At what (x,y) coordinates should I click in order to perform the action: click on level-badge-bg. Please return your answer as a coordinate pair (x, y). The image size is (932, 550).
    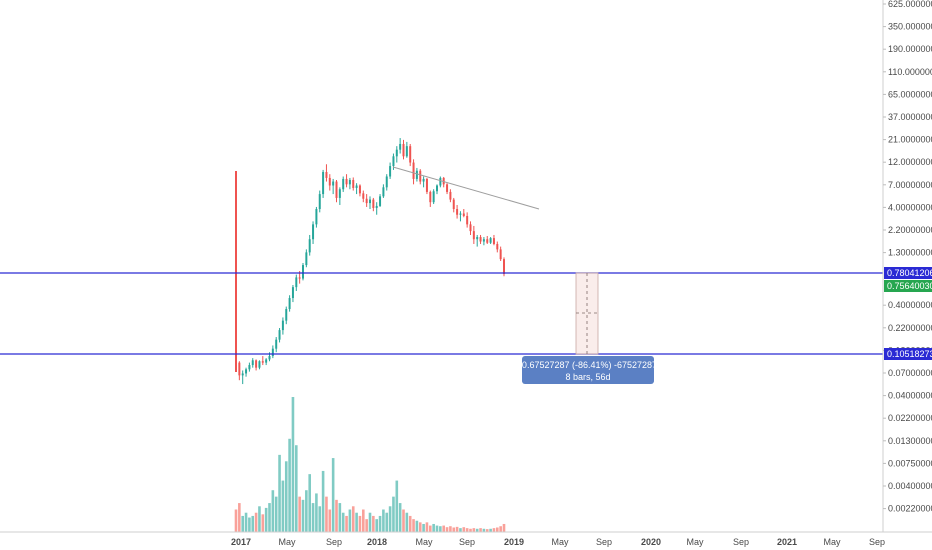
    Looking at the image, I should click on (908, 273).